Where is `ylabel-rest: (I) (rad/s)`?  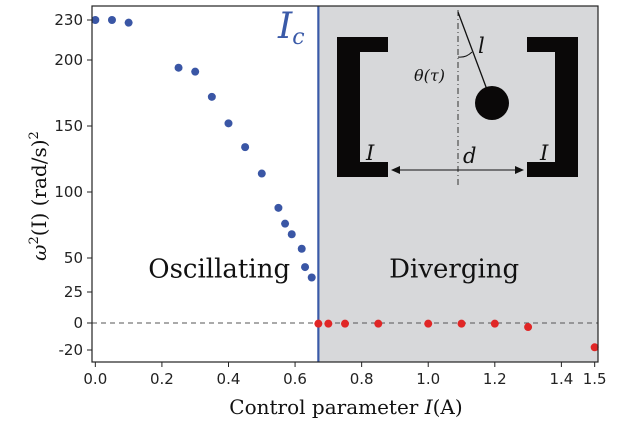 ylabel-rest: (I) (rad/s) is located at coordinates (39, 187).